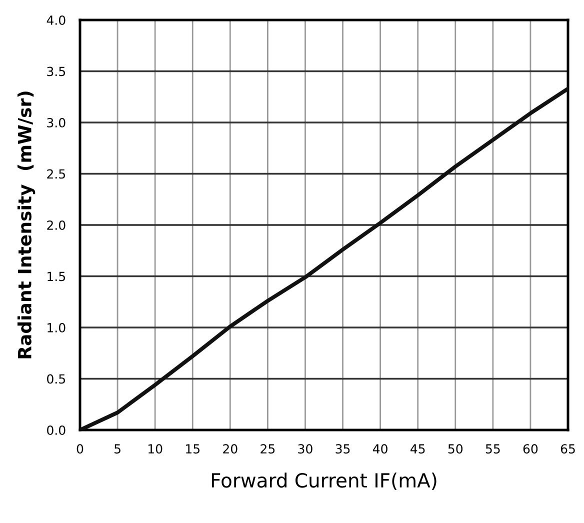  I want to click on y-tick-label: 2.0, so click(56, 225).